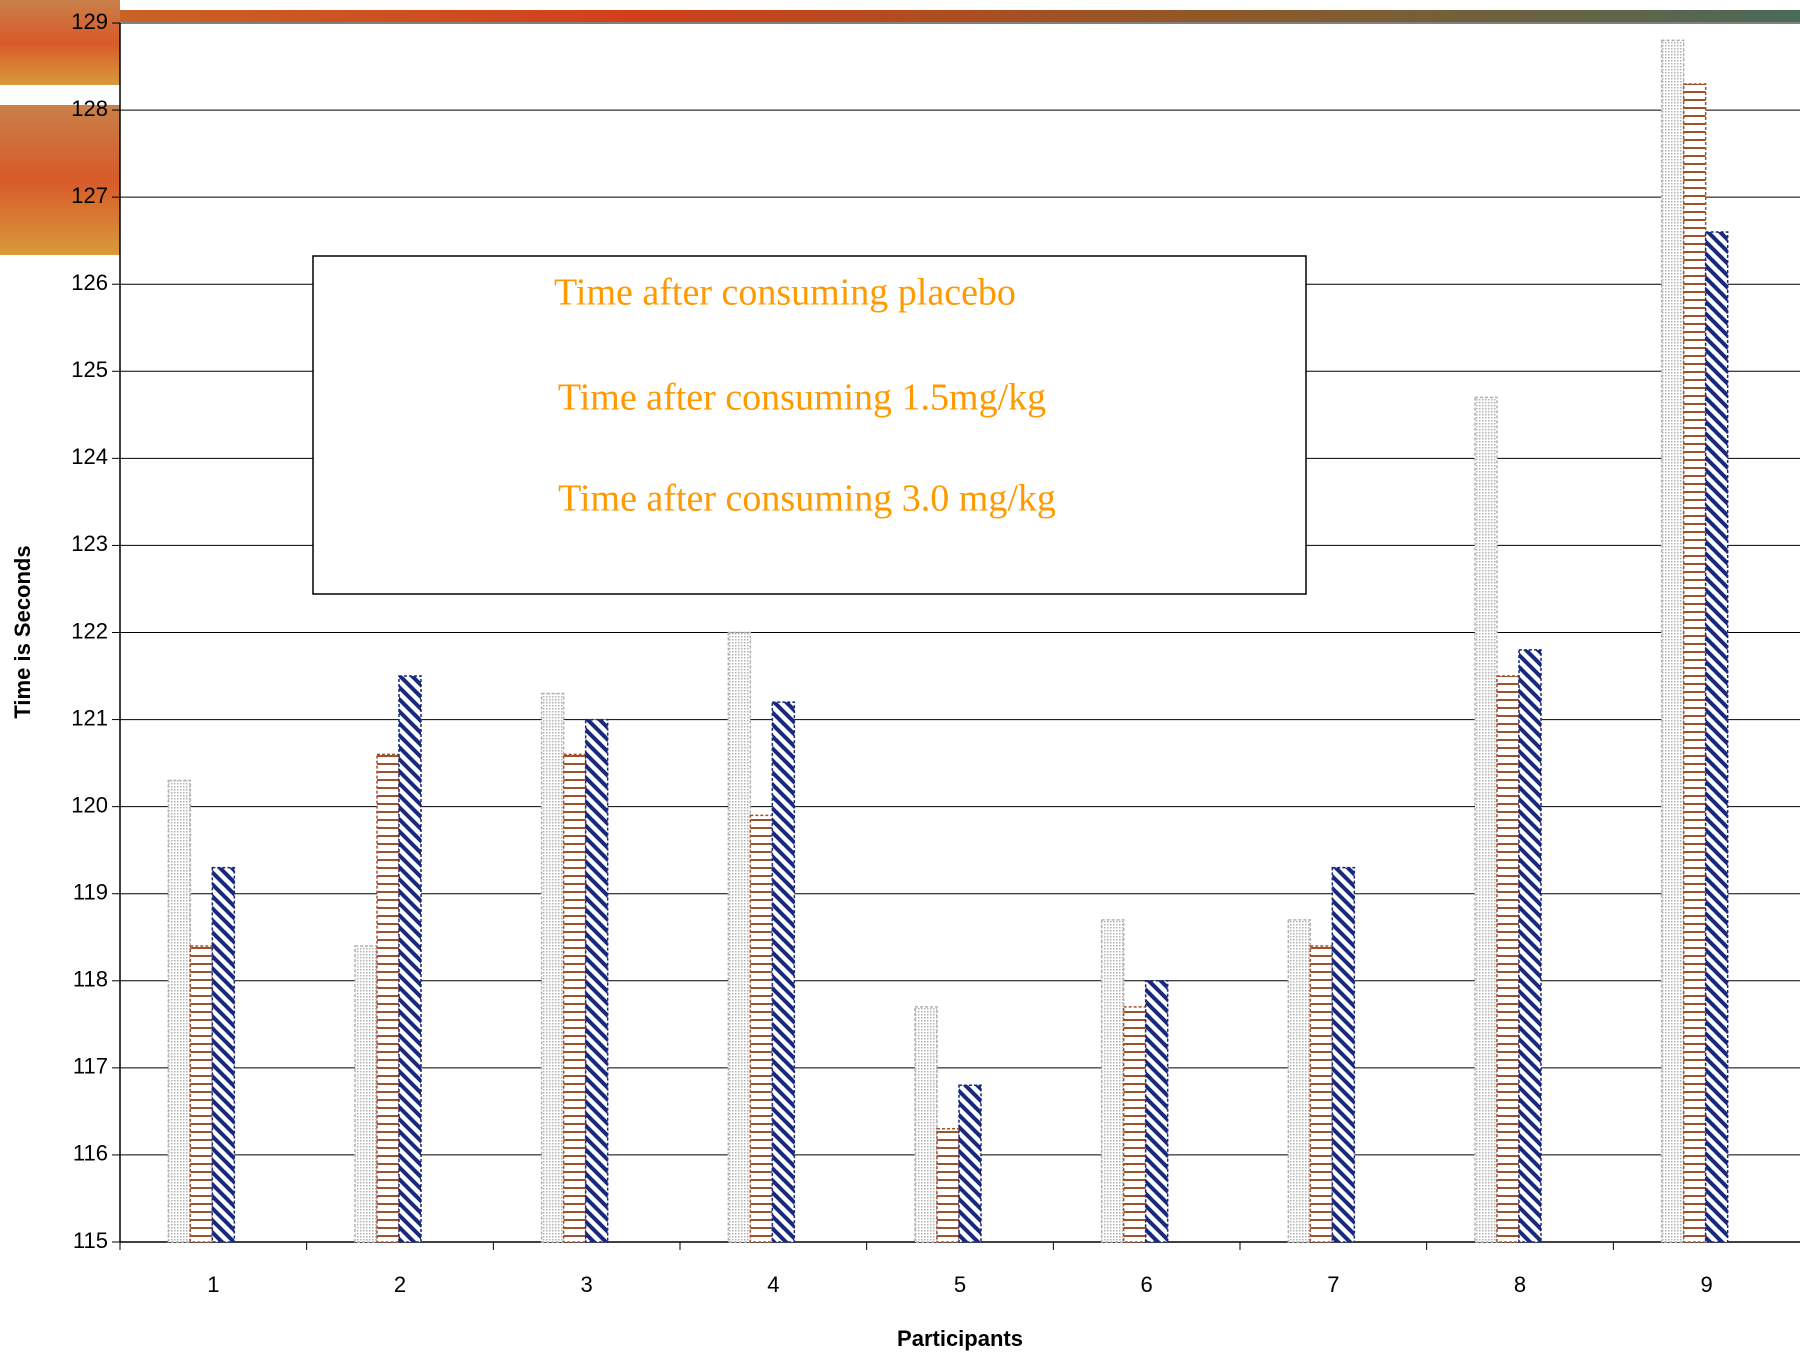  What do you see at coordinates (90, 979) in the screenshot?
I see `y-tick-label: 118` at bounding box center [90, 979].